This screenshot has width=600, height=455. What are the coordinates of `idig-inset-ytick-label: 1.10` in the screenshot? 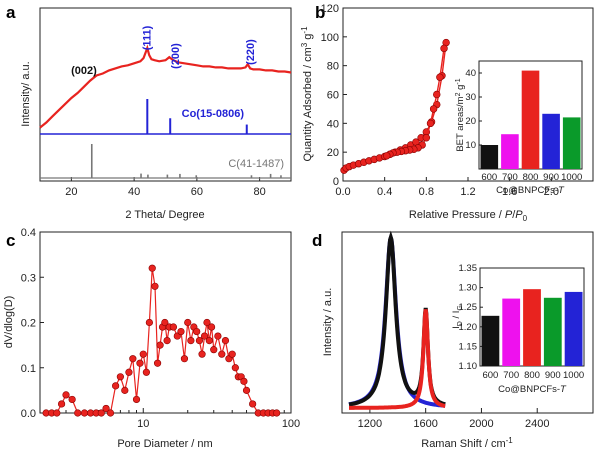 It's located at (468, 366).